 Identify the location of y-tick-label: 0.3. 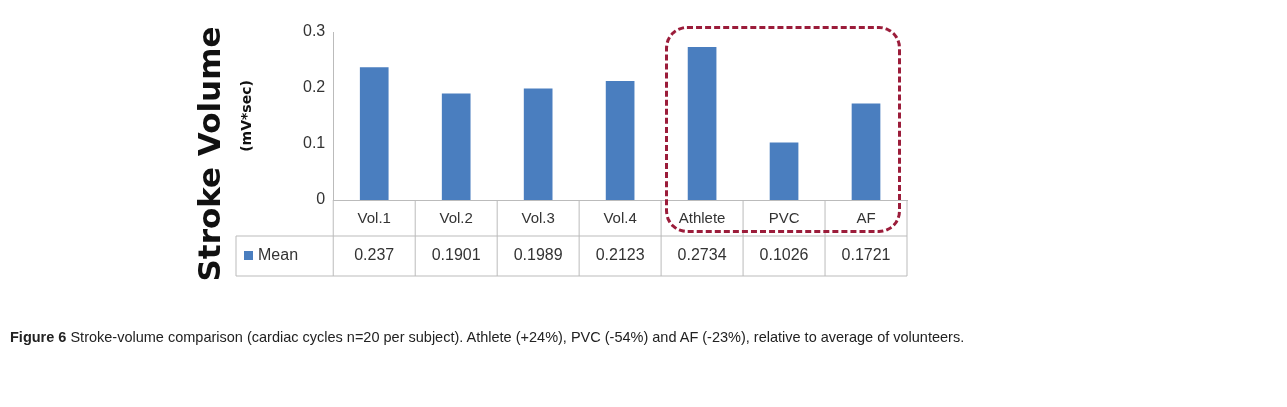
(314, 31).